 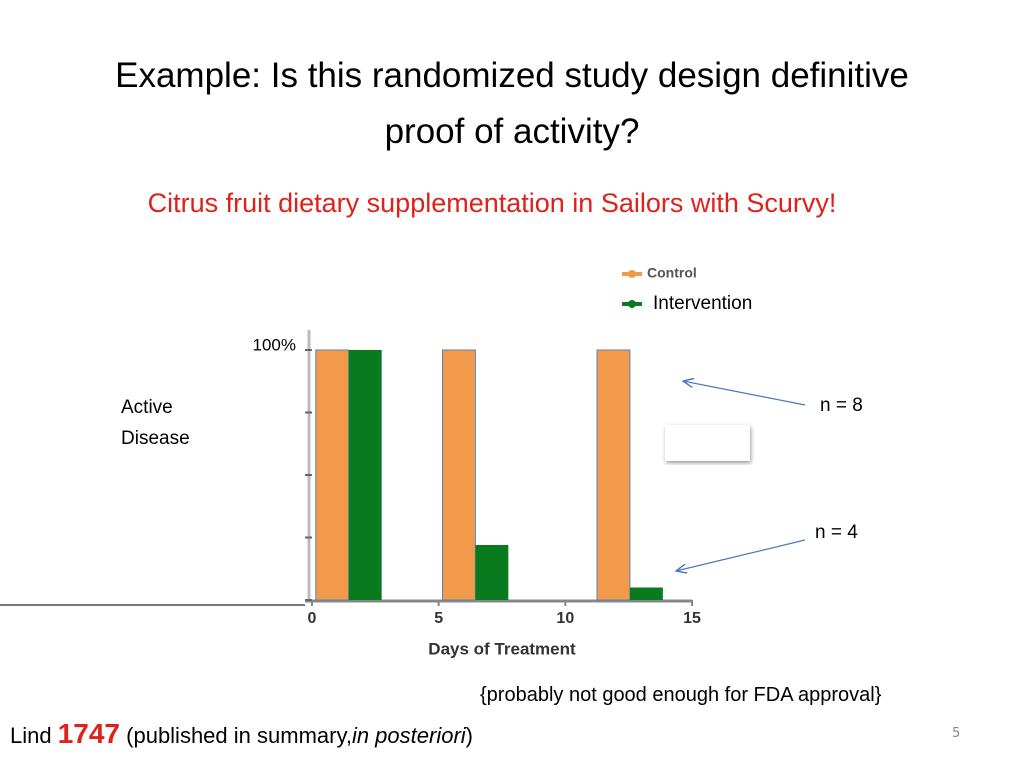 What do you see at coordinates (274, 344) in the screenshot?
I see `y-tick-label: 100%` at bounding box center [274, 344].